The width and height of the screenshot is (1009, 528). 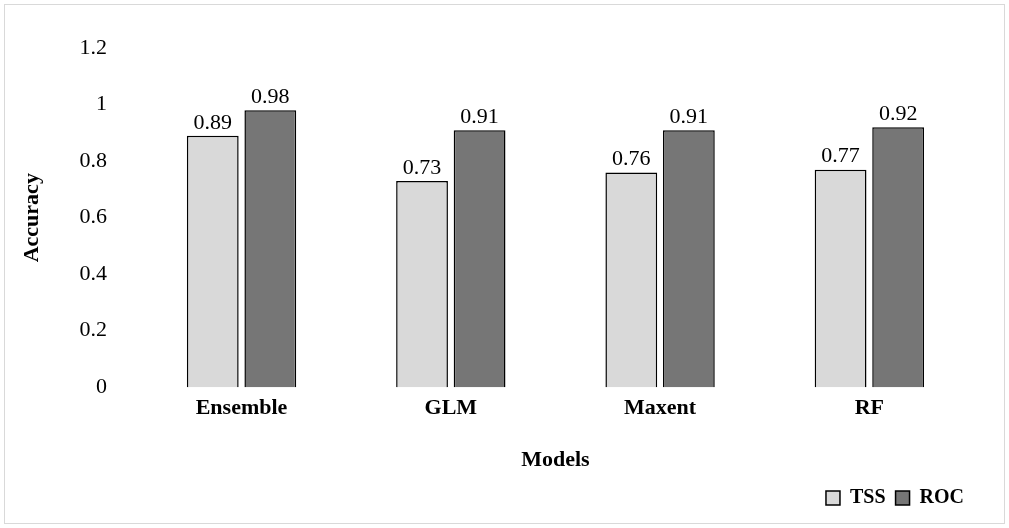 What do you see at coordinates (556, 459) in the screenshot?
I see `x-axis-title: Models` at bounding box center [556, 459].